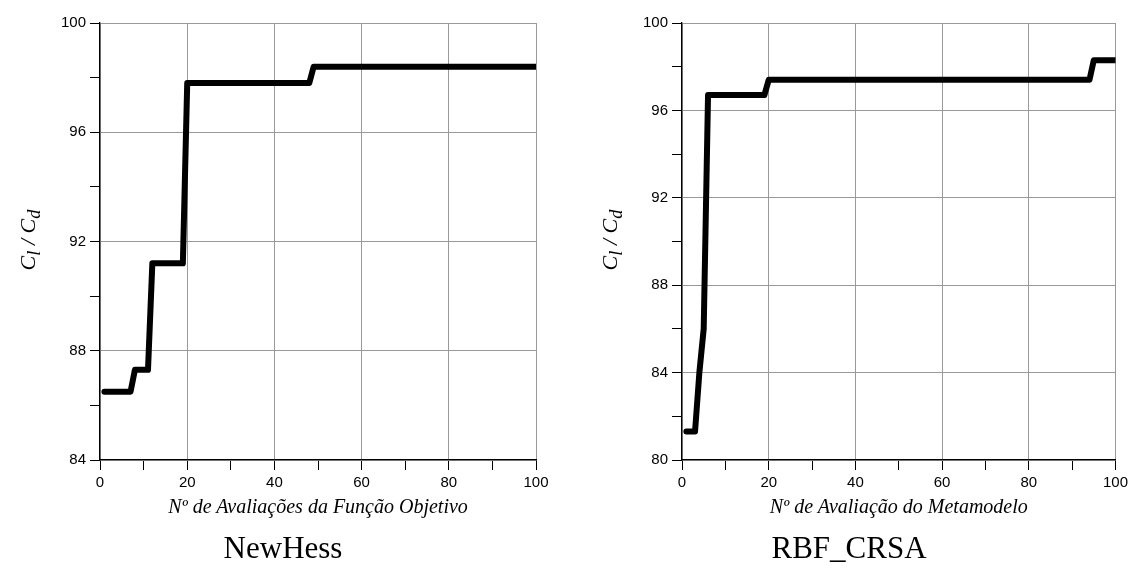  Describe the element at coordinates (660, 459) in the screenshot. I see `y-tick-label: 80` at that location.